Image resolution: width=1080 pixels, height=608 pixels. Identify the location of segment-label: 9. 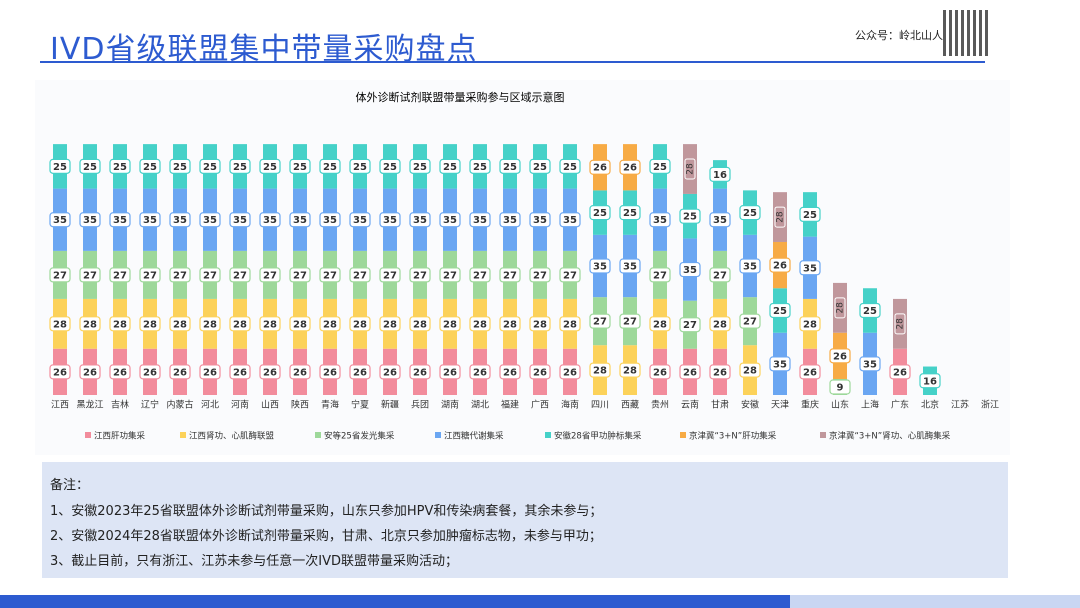
(840, 387).